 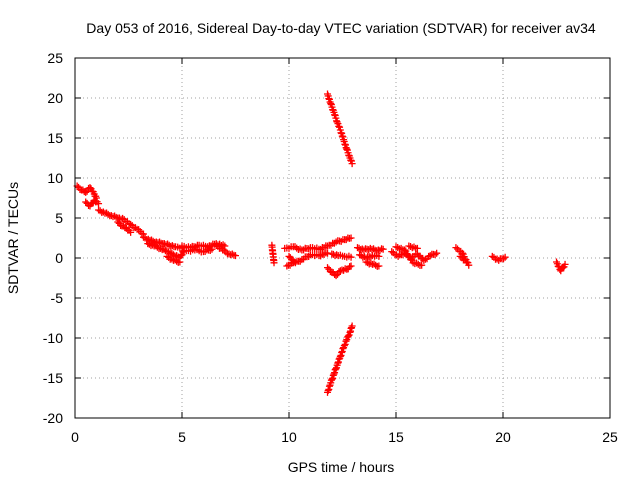 I want to click on y-tick-label: 0, so click(x=59, y=258).